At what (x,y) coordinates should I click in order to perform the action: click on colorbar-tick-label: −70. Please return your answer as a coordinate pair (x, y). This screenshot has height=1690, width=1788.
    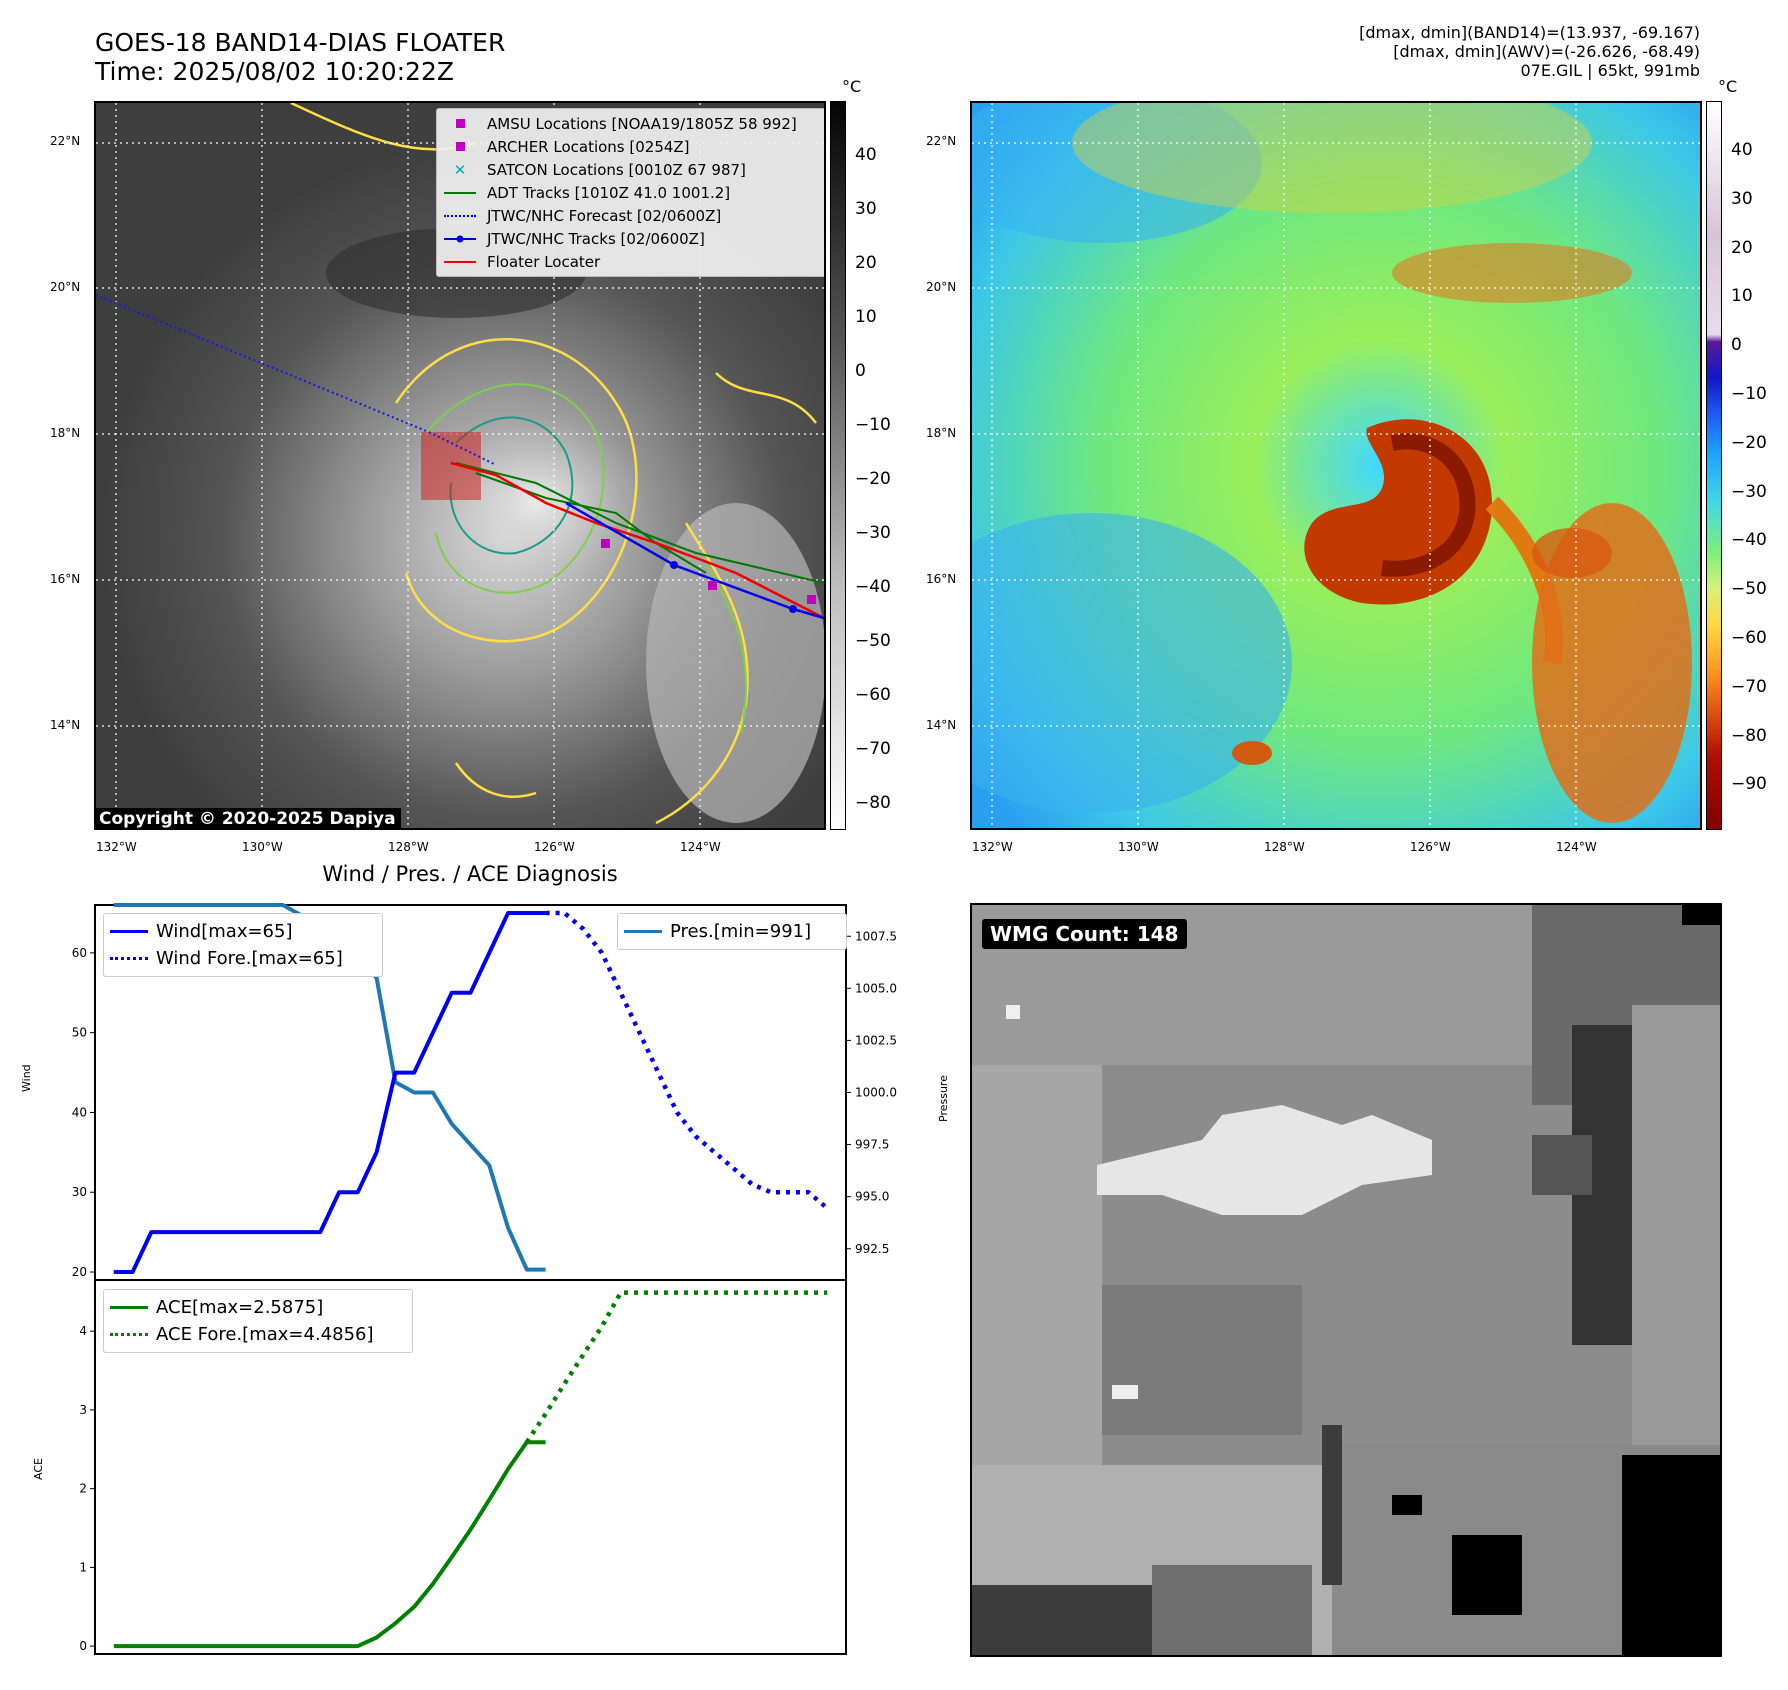
    Looking at the image, I should click on (1749, 686).